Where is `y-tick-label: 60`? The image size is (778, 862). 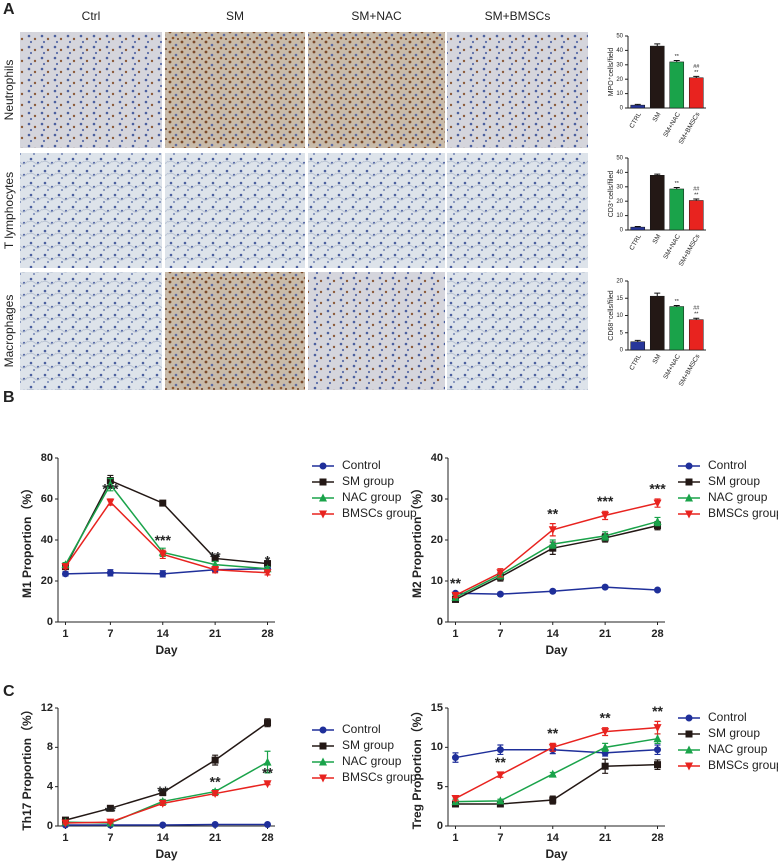
y-tick-label: 60 is located at coordinates (47, 499).